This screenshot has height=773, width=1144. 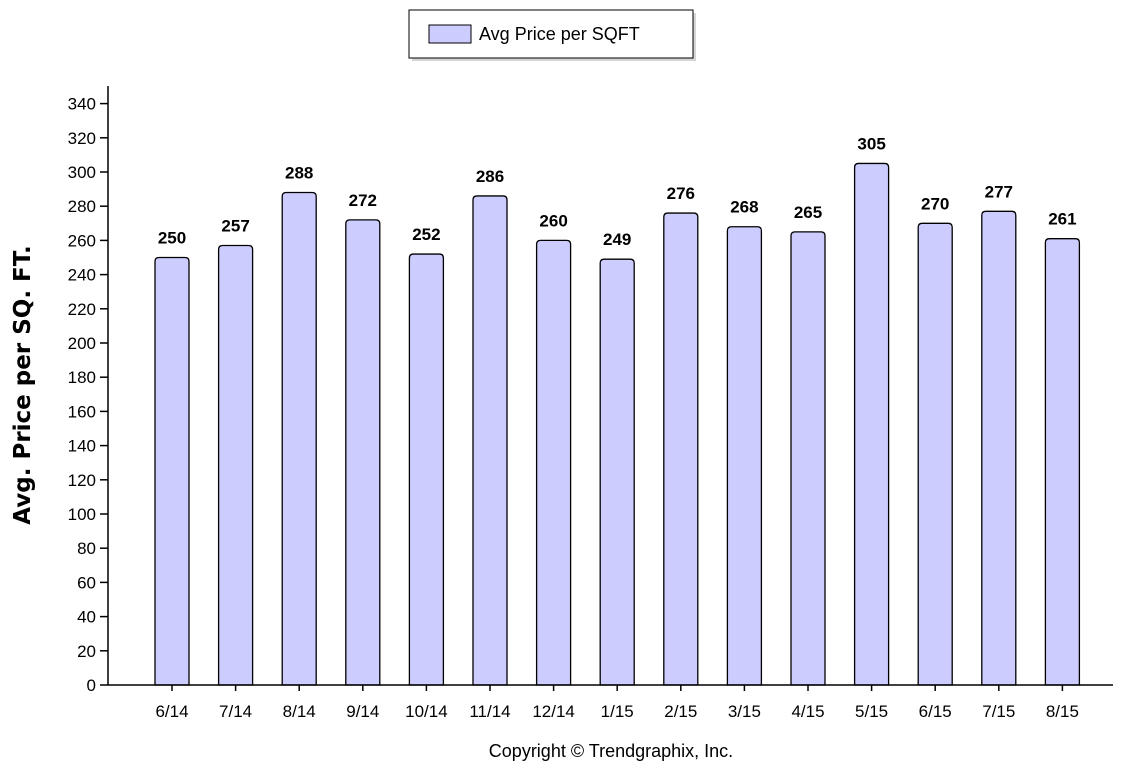 What do you see at coordinates (235, 226) in the screenshot?
I see `data-label: 257` at bounding box center [235, 226].